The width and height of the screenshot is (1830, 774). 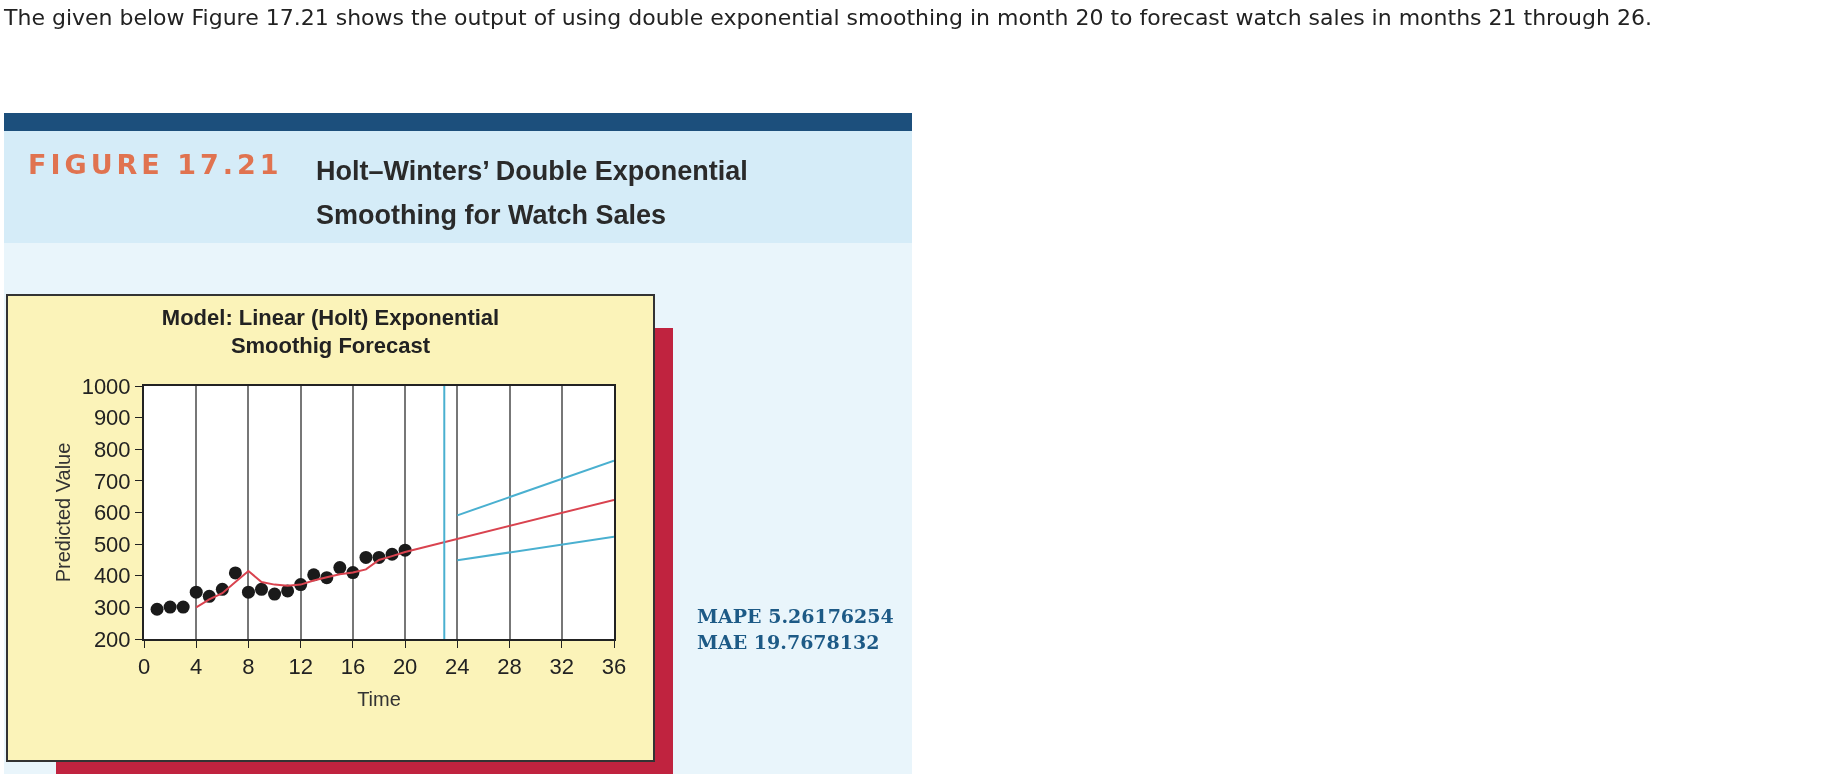 What do you see at coordinates (155, 164) in the screenshot?
I see `caption: FIGURE 17.21` at bounding box center [155, 164].